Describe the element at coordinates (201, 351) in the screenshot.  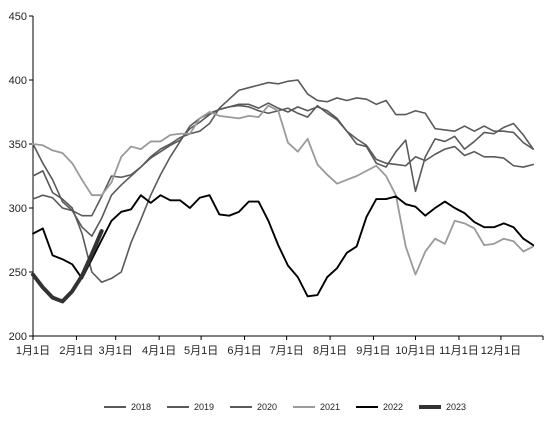
I see `x-tick-label: 5月1日` at that location.